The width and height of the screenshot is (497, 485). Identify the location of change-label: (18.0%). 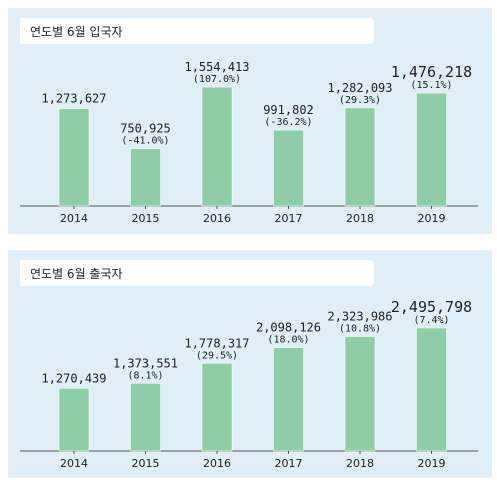
(288, 340).